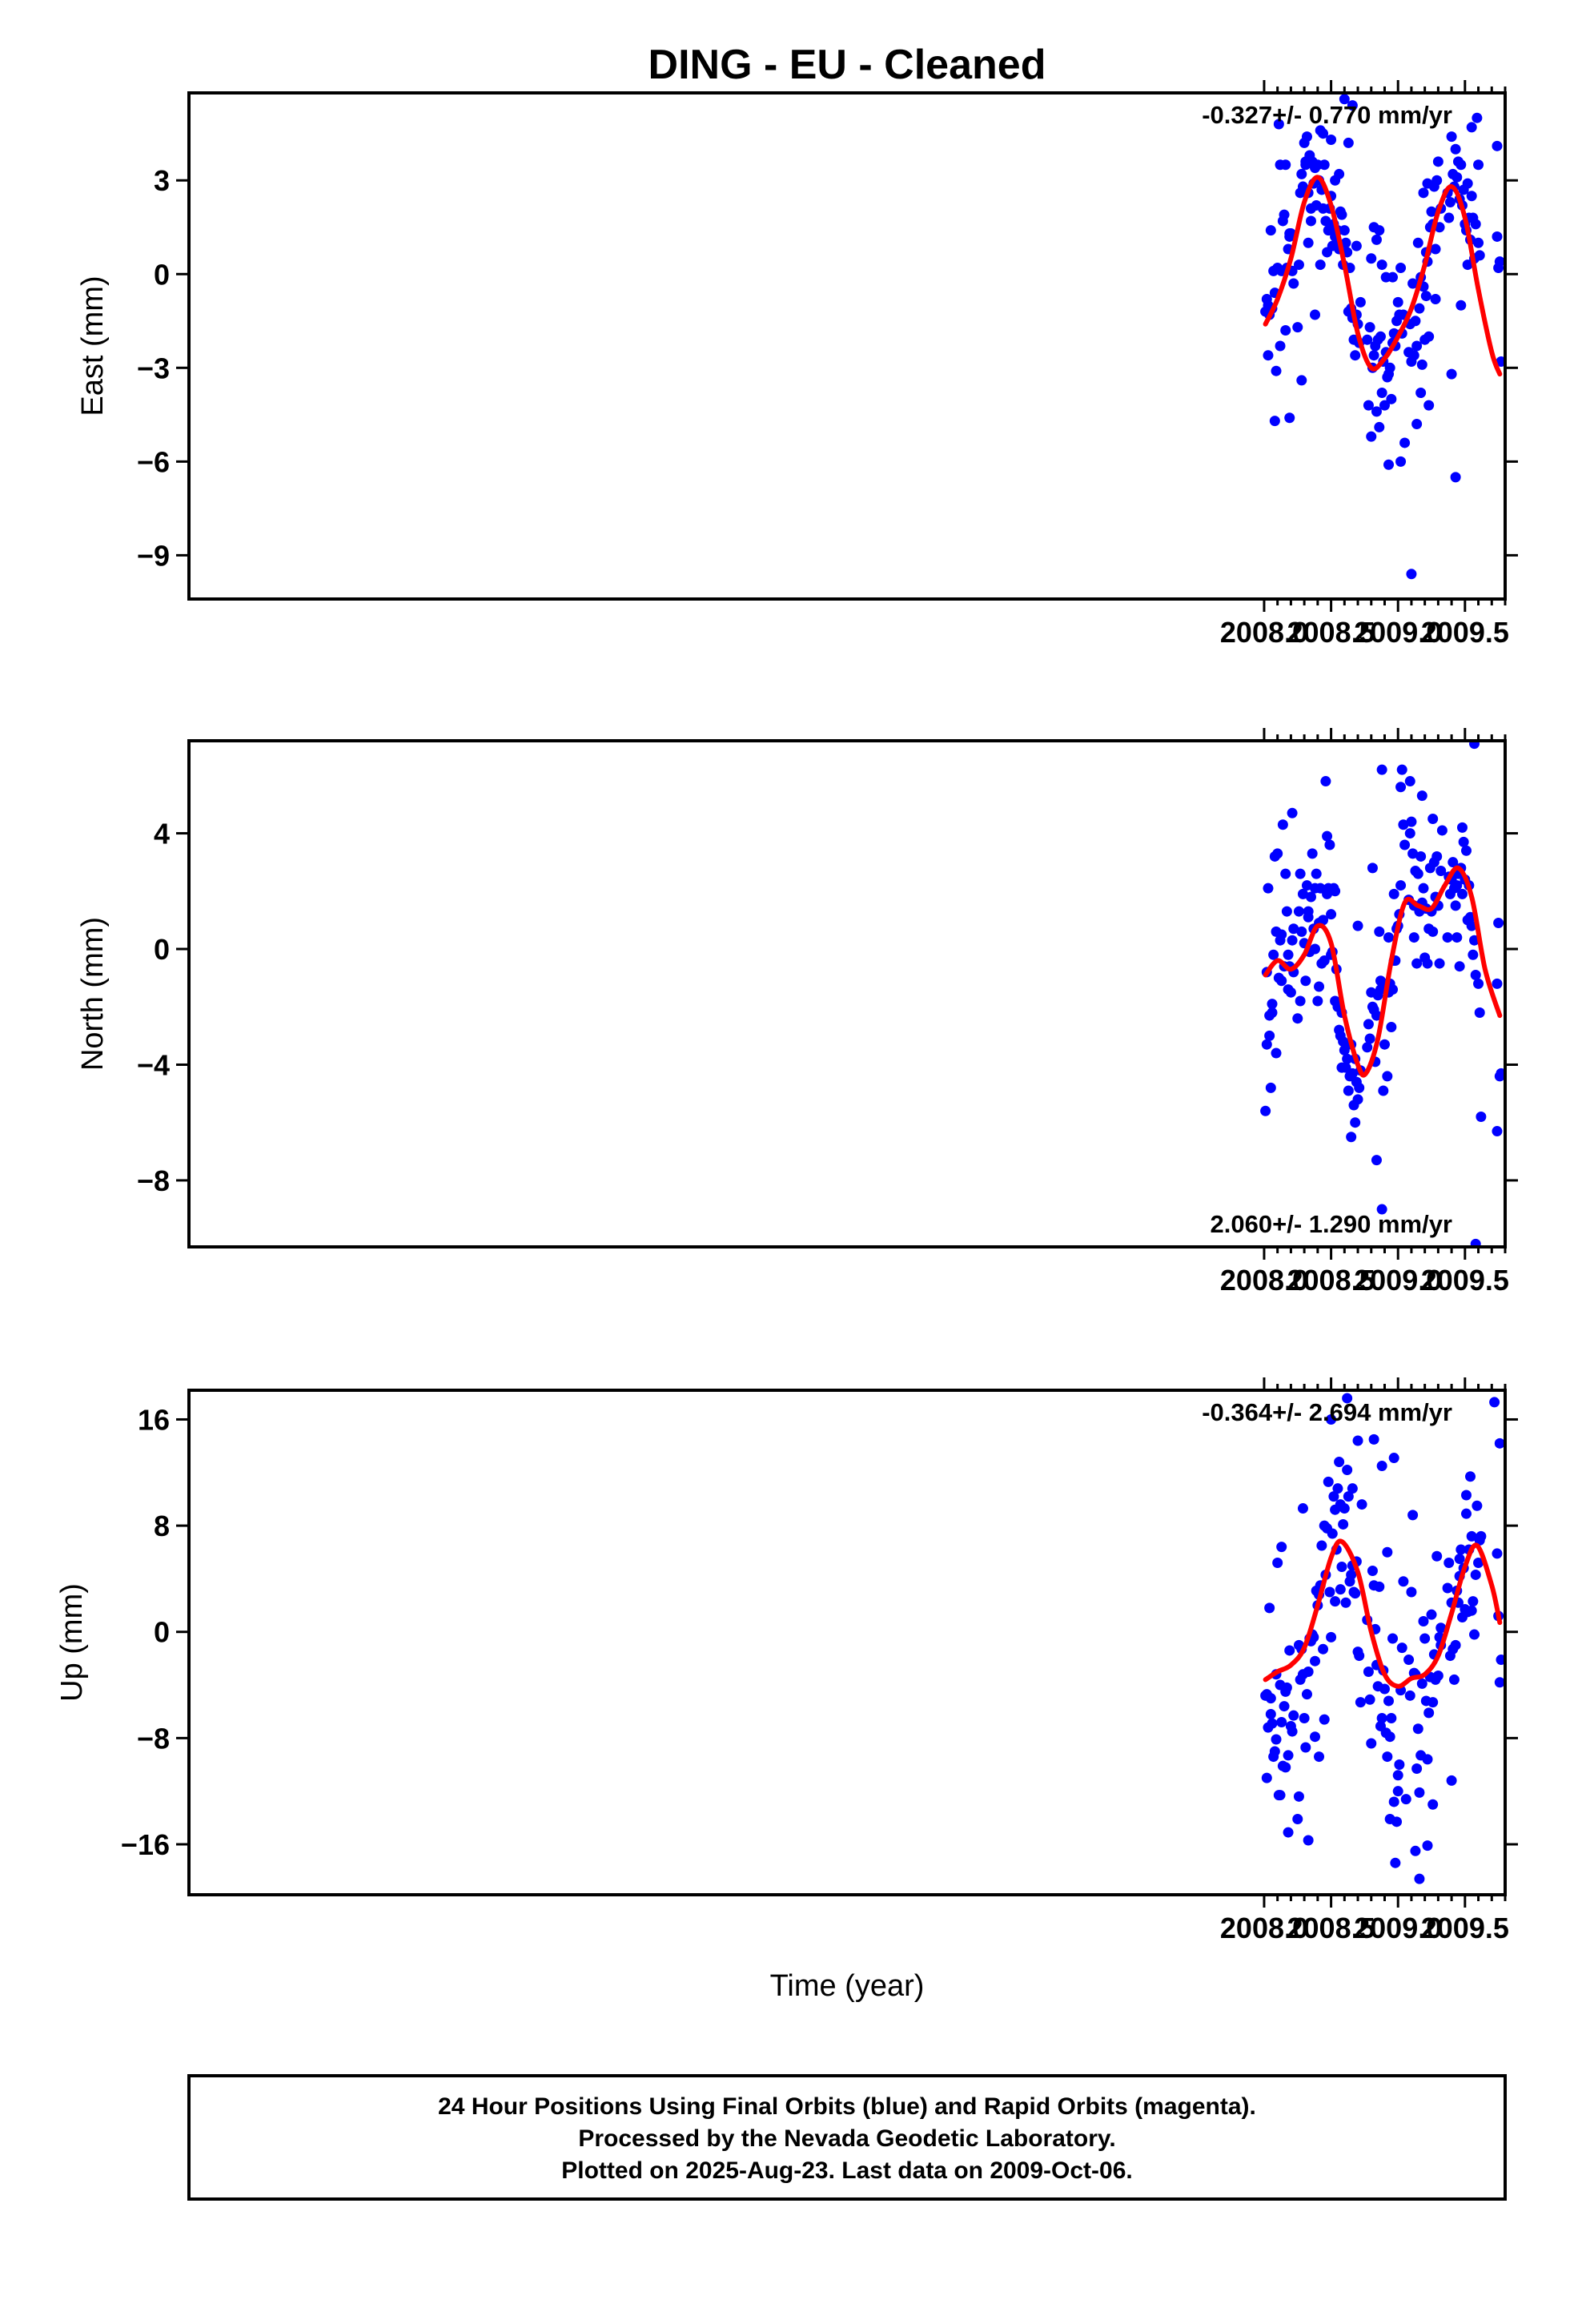 The width and height of the screenshot is (1582, 2324). I want to click on rate-label: -0.364+/- 2.694 mm/yr, so click(1327, 1412).